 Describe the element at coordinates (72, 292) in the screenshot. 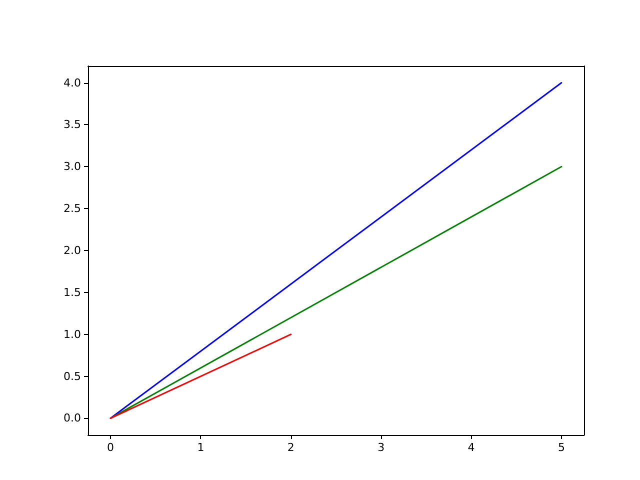

I see `y-tick-label: 1.5` at that location.